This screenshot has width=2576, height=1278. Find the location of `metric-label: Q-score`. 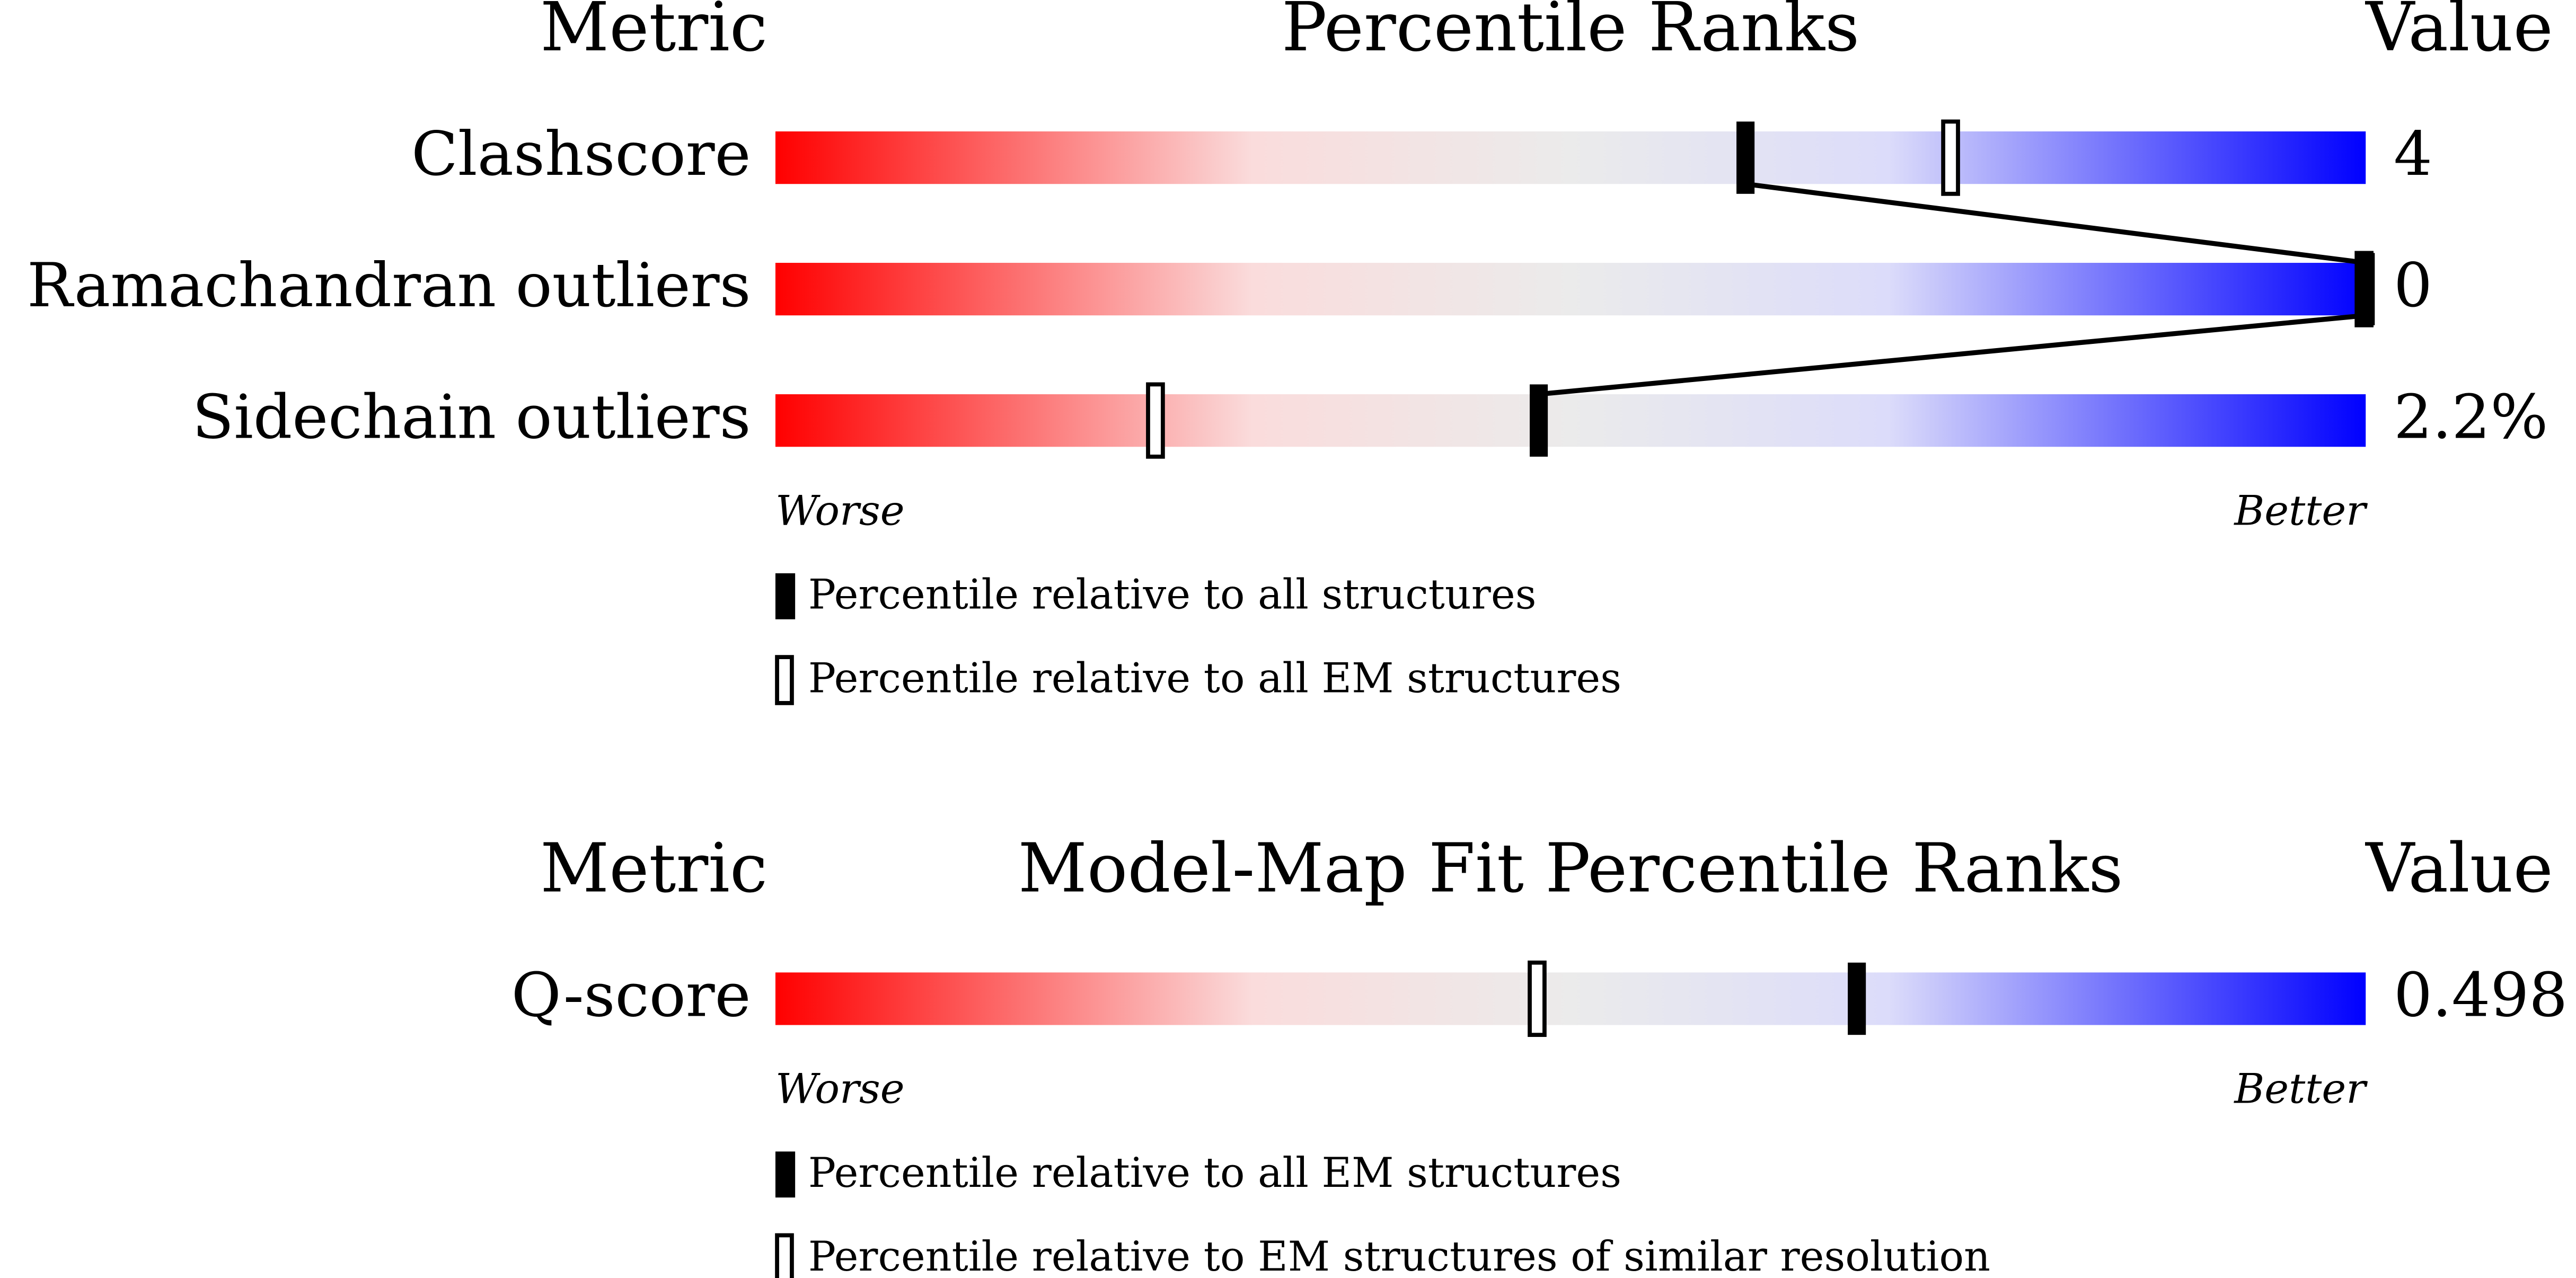

metric-label: Q-score is located at coordinates (631, 996).